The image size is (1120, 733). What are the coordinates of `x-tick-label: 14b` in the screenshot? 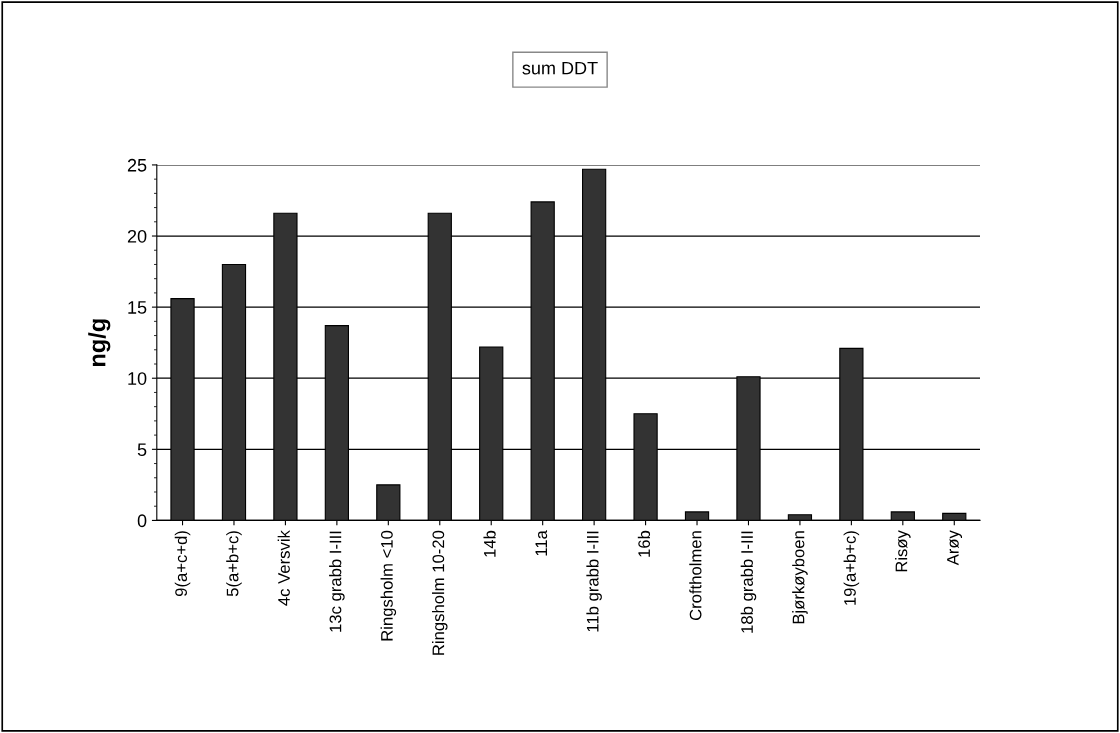 It's located at (489, 543).